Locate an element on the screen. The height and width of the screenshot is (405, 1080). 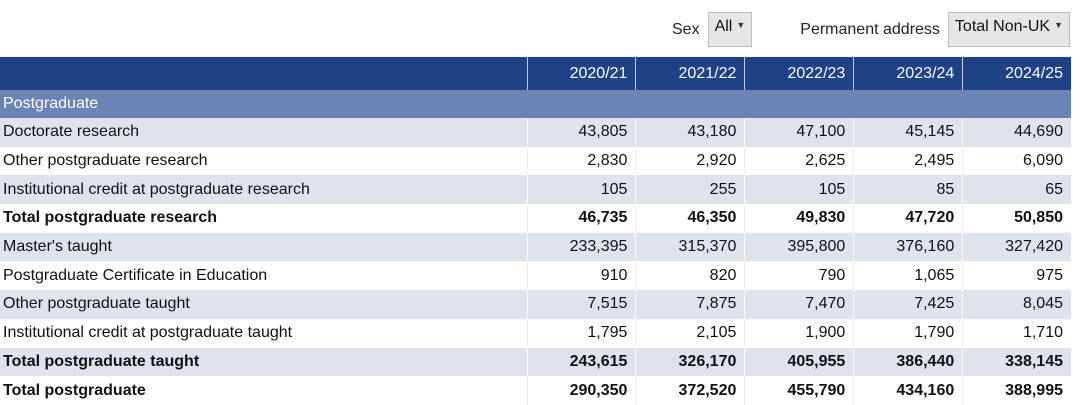
column-header: 2020/21 is located at coordinates (581, 73).